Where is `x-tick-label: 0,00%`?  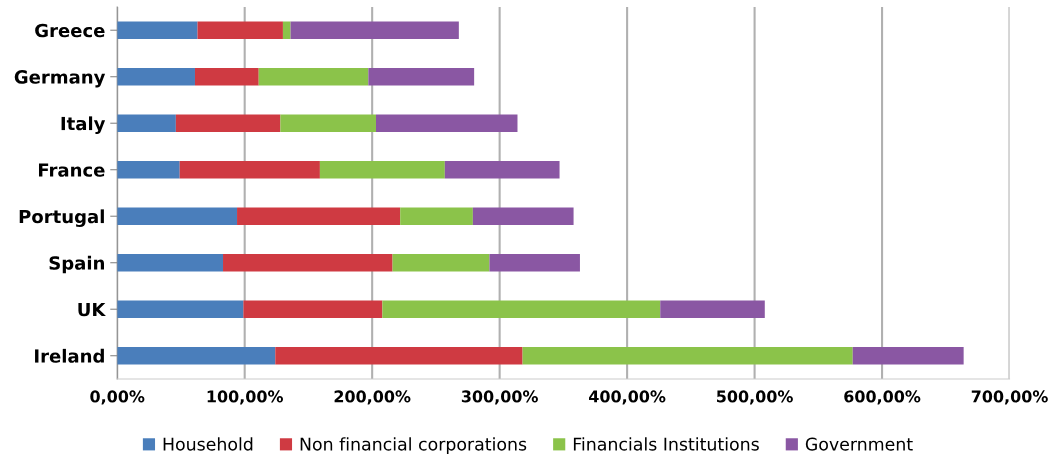 x-tick-label: 0,00% is located at coordinates (117, 397).